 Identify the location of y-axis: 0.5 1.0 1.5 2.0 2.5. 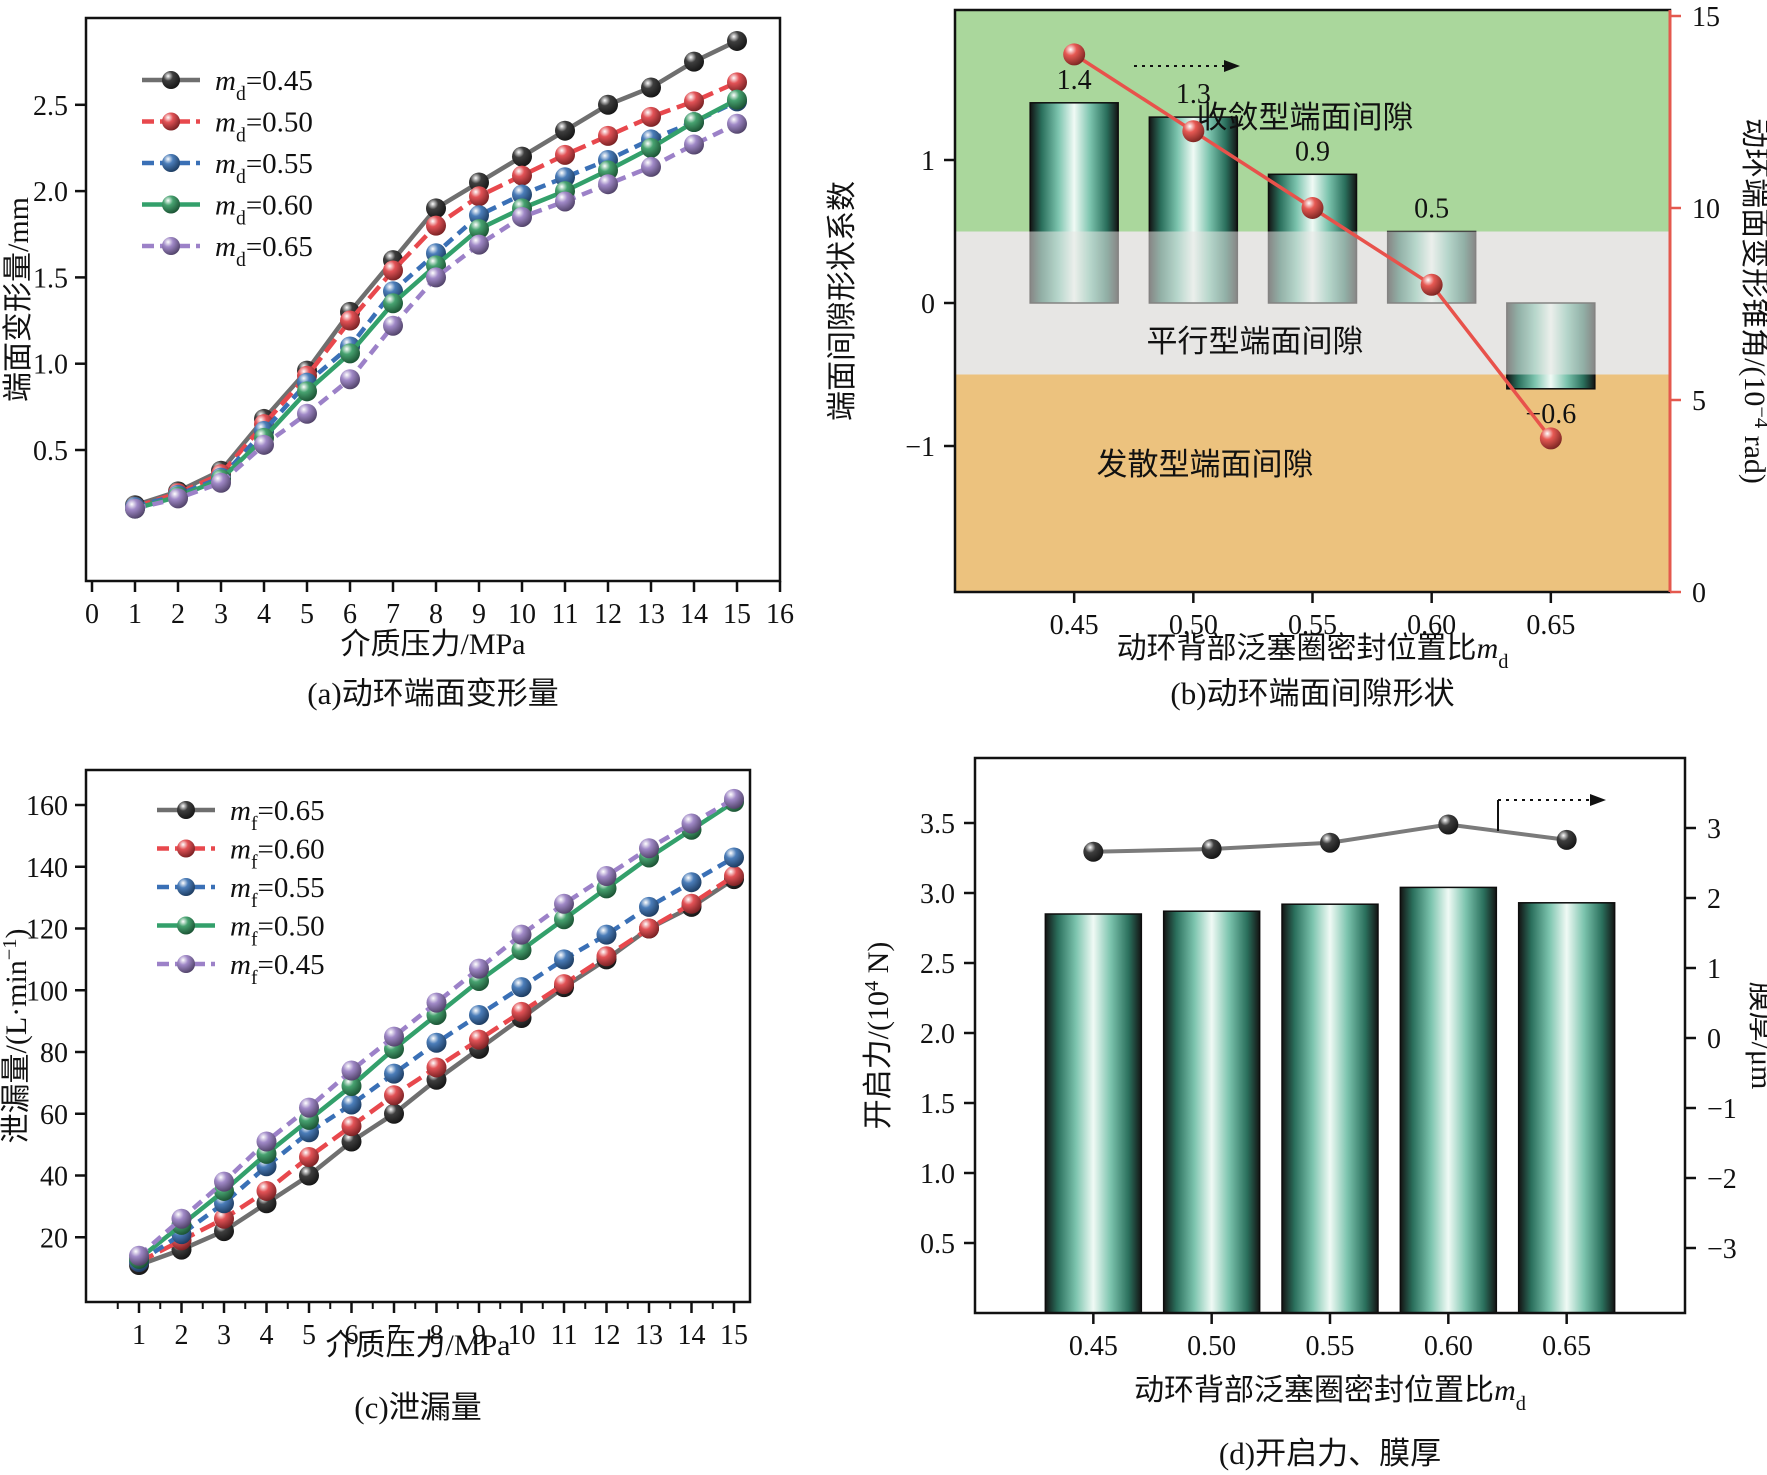
(59, 279).